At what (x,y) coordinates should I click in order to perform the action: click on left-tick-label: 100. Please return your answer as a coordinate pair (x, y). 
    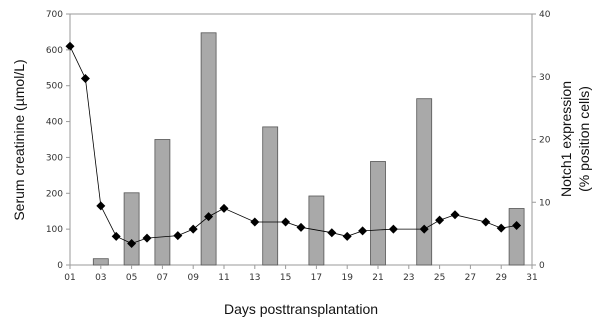
    Looking at the image, I should click on (54, 230).